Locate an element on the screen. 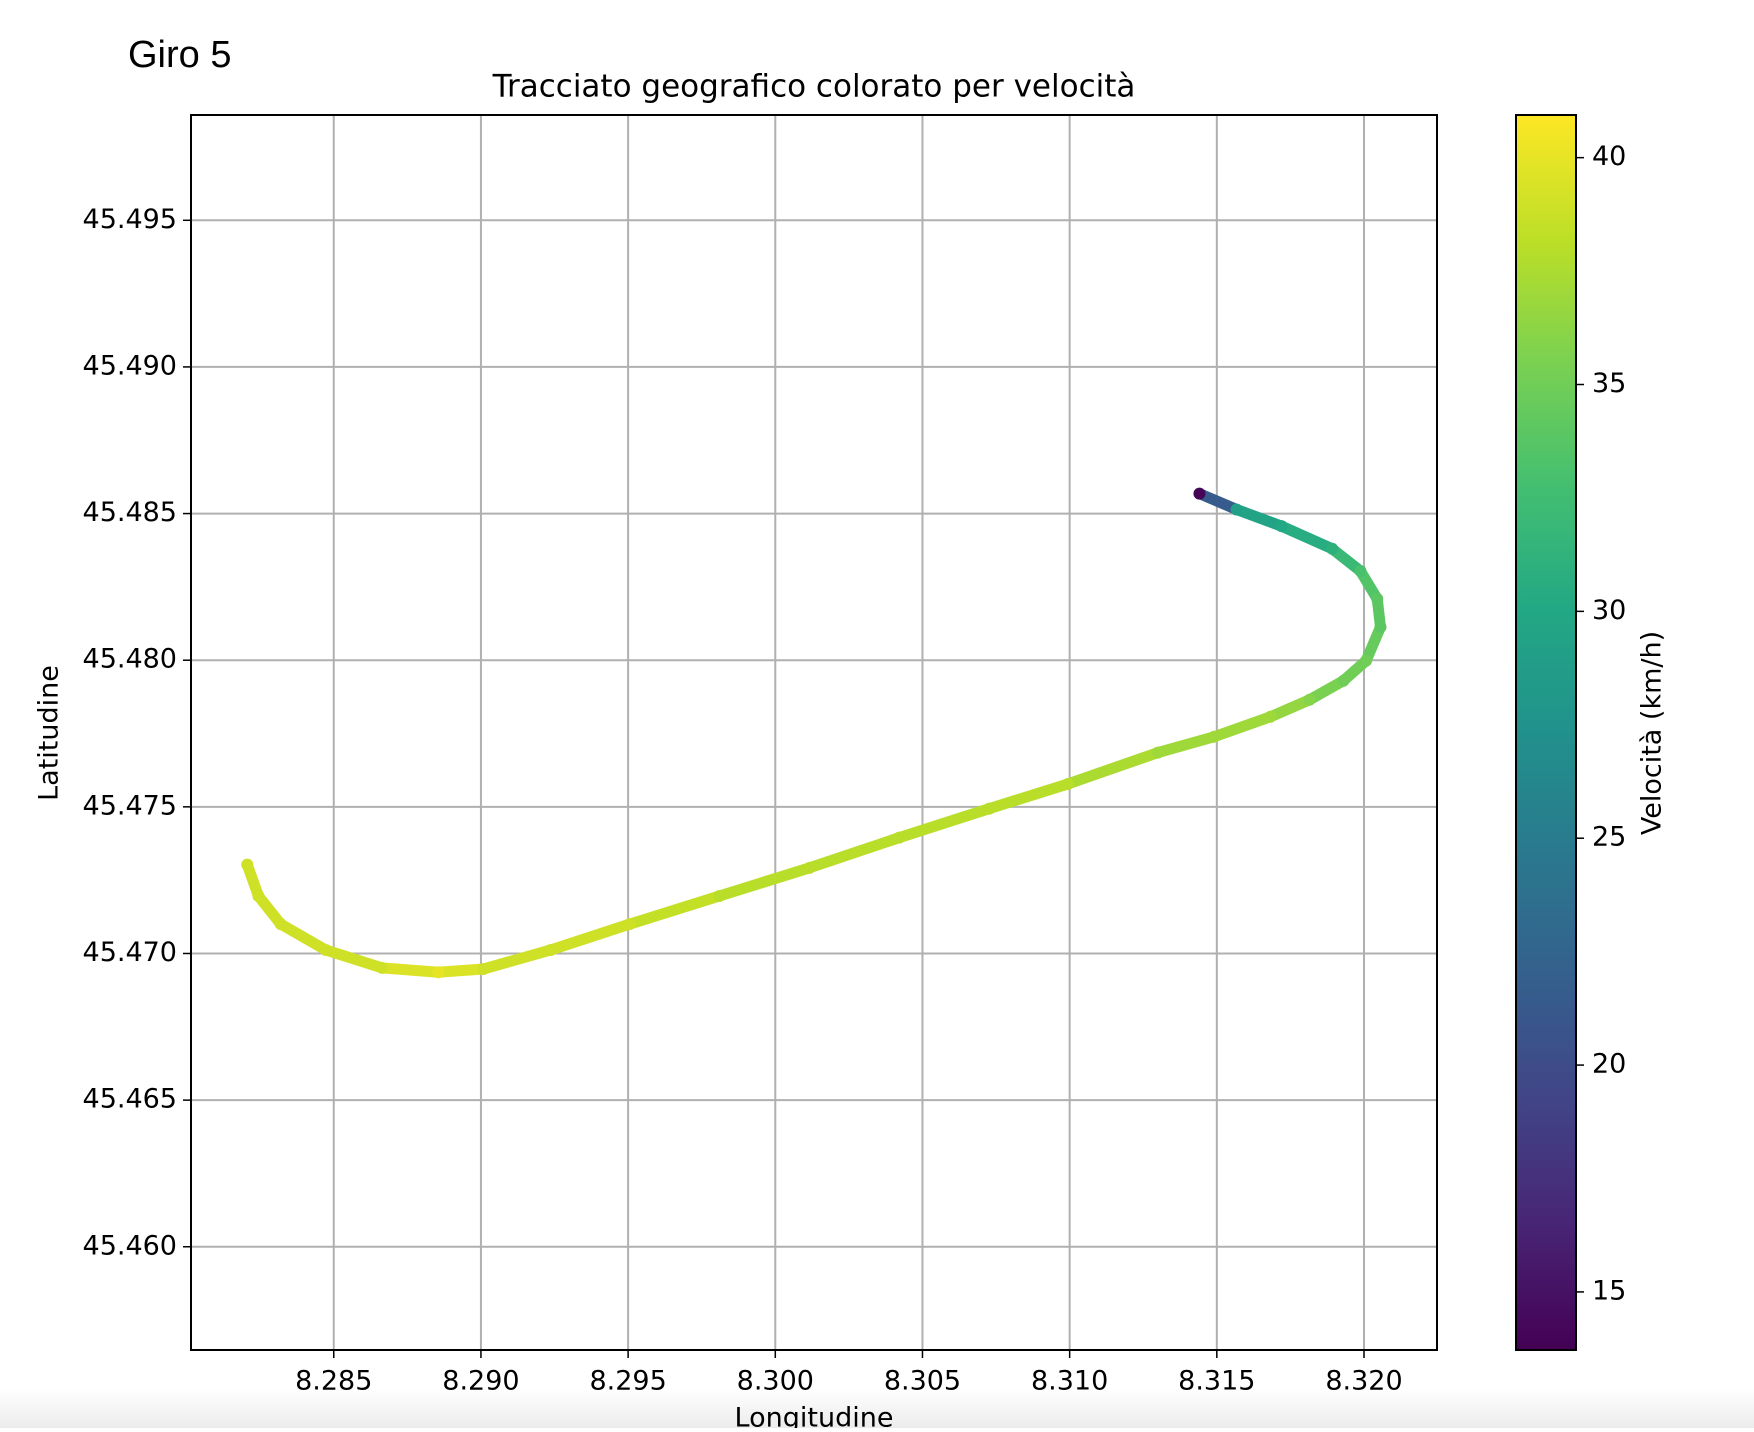 Image resolution: width=1754 pixels, height=1432 pixels. x-tick-label: 8.285 is located at coordinates (333, 1381).